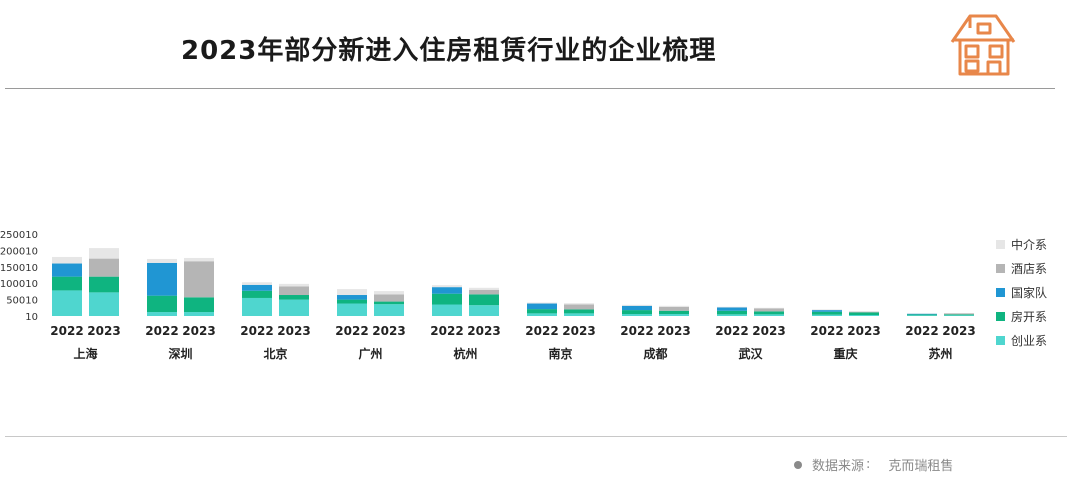  Describe the element at coordinates (1029, 268) in the screenshot. I see `legend-label: 酒店系` at that location.